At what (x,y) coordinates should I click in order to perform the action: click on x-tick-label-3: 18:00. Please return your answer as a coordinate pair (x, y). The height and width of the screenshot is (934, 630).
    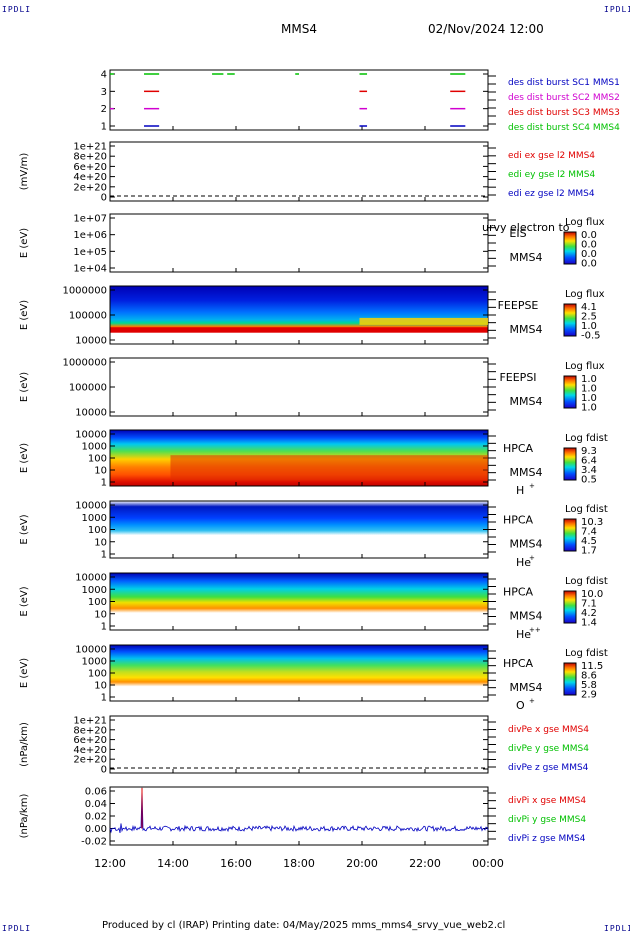
    Looking at the image, I should click on (299, 863).